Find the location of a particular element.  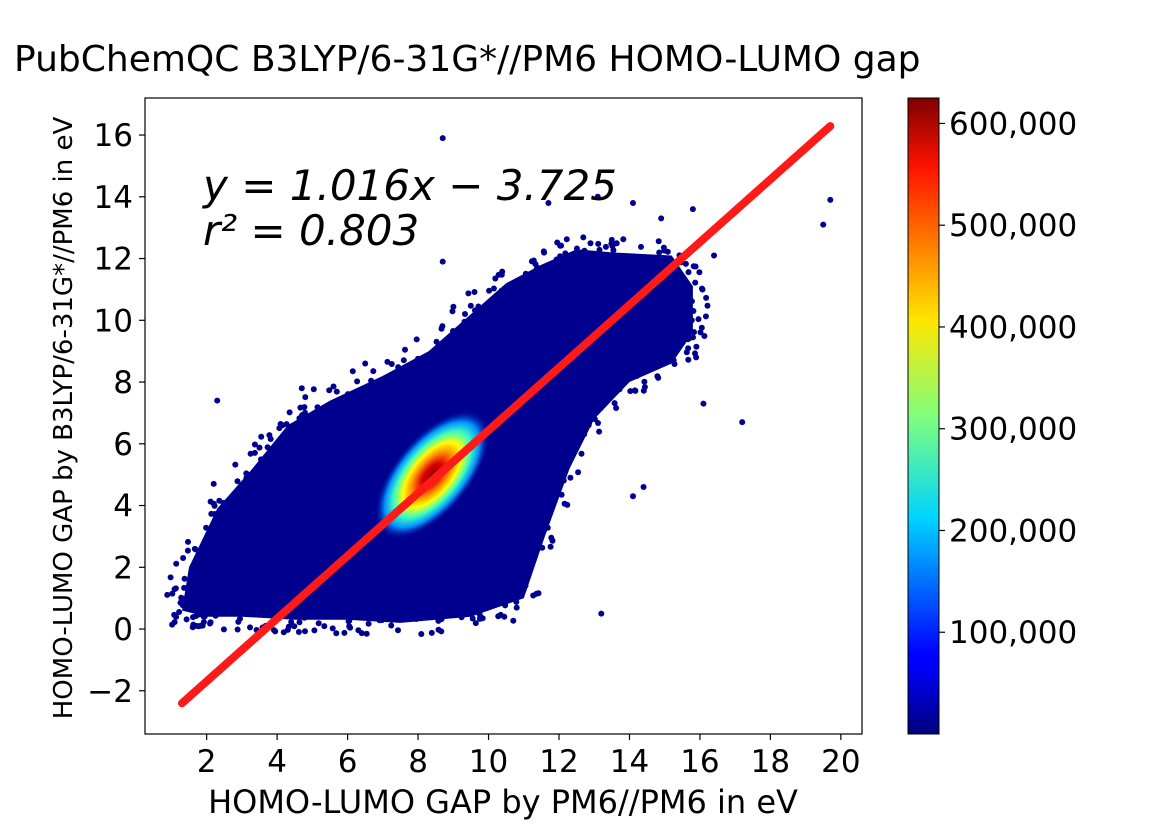

x-axis-label: HOMO-LUMO GAP by PM6//PM6 in eV is located at coordinates (503, 802).